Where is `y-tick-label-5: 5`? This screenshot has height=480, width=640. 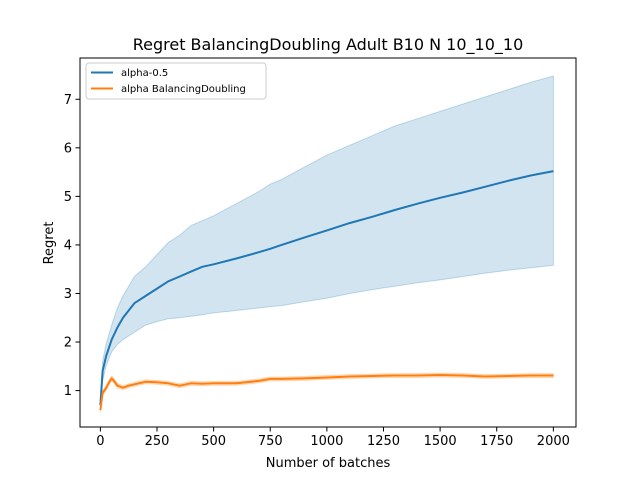 y-tick-label-5: 5 is located at coordinates (68, 197).